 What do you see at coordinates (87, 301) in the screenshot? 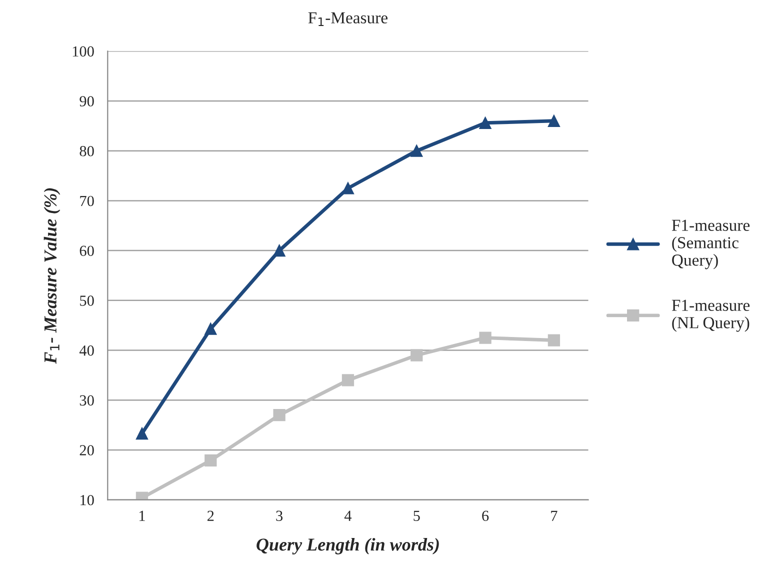
I see `y-tick-label: 50` at bounding box center [87, 301].